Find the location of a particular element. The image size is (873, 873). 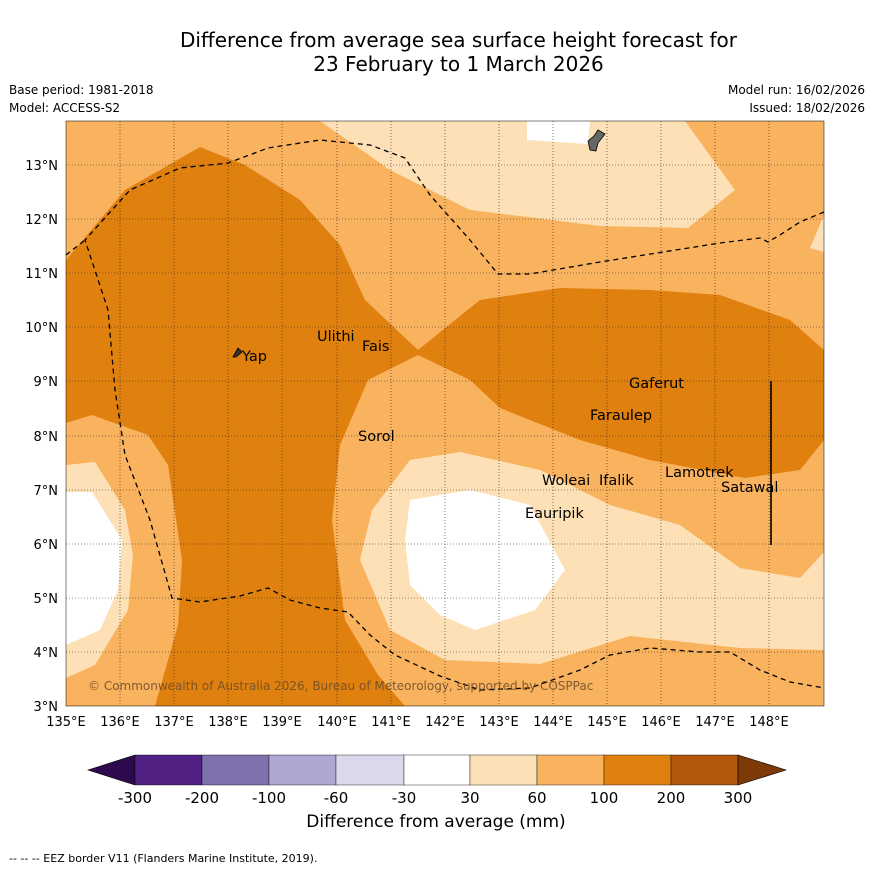

lon-tick: 147°E is located at coordinates (715, 722).